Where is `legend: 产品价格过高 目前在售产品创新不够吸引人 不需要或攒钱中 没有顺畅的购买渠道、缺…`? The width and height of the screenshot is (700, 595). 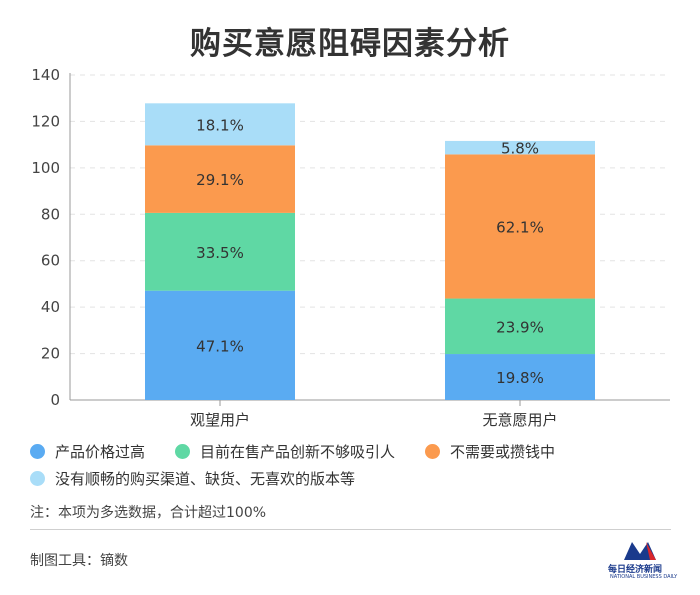 legend: 产品价格过高 目前在售产品创新不够吸引人 不需要或攒钱中 没有顺畅的购买渠道、缺… is located at coordinates (350, 465).